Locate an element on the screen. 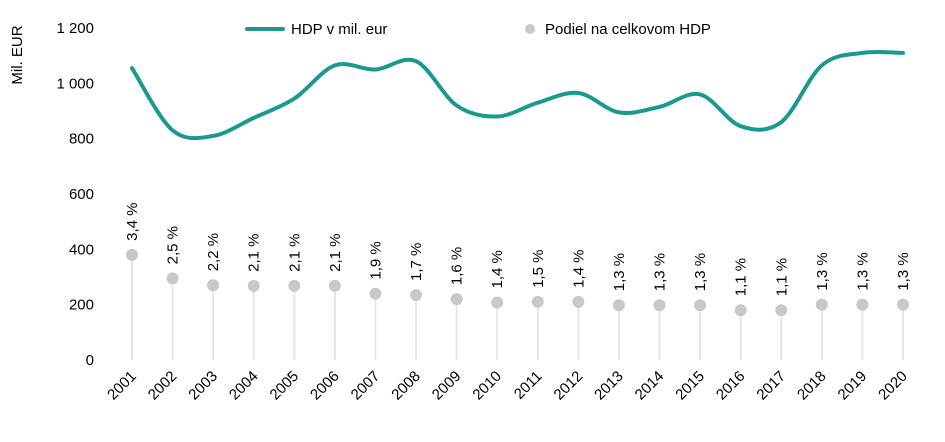 The height and width of the screenshot is (442, 945). x-tick-label: 2008 is located at coordinates (406, 386).